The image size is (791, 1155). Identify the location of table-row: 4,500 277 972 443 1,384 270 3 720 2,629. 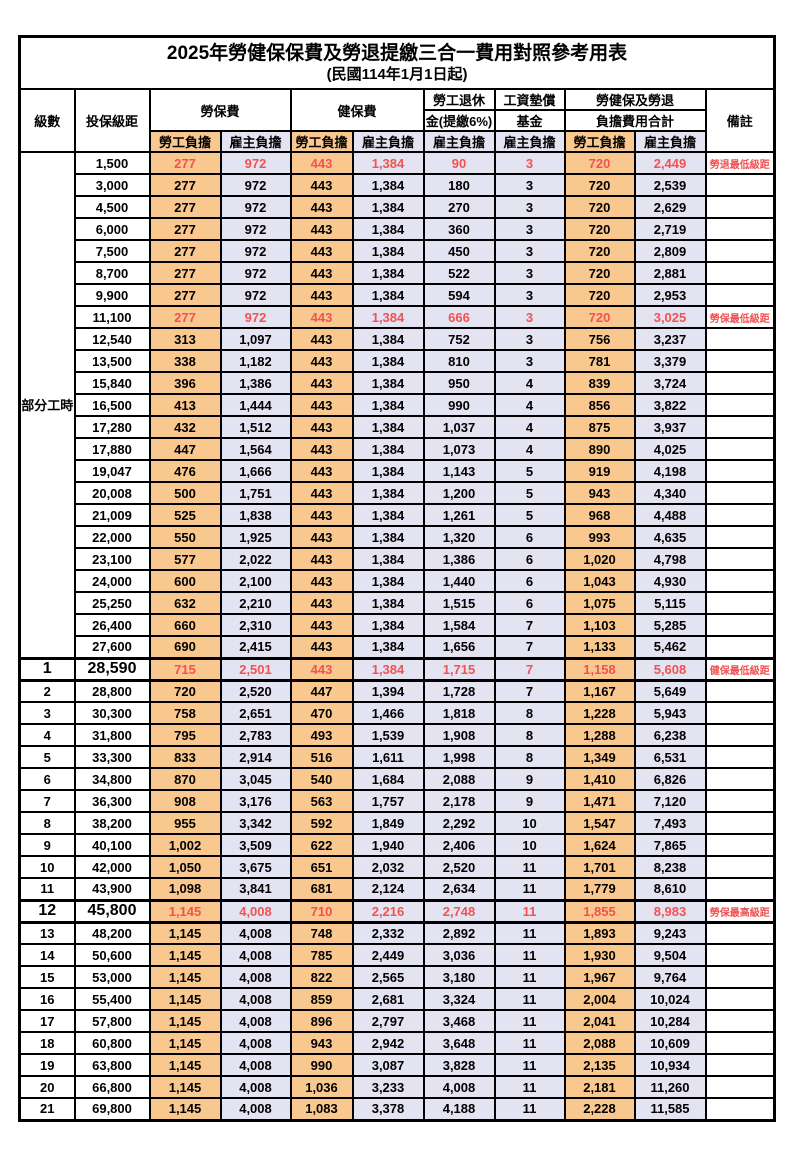
(398, 207).